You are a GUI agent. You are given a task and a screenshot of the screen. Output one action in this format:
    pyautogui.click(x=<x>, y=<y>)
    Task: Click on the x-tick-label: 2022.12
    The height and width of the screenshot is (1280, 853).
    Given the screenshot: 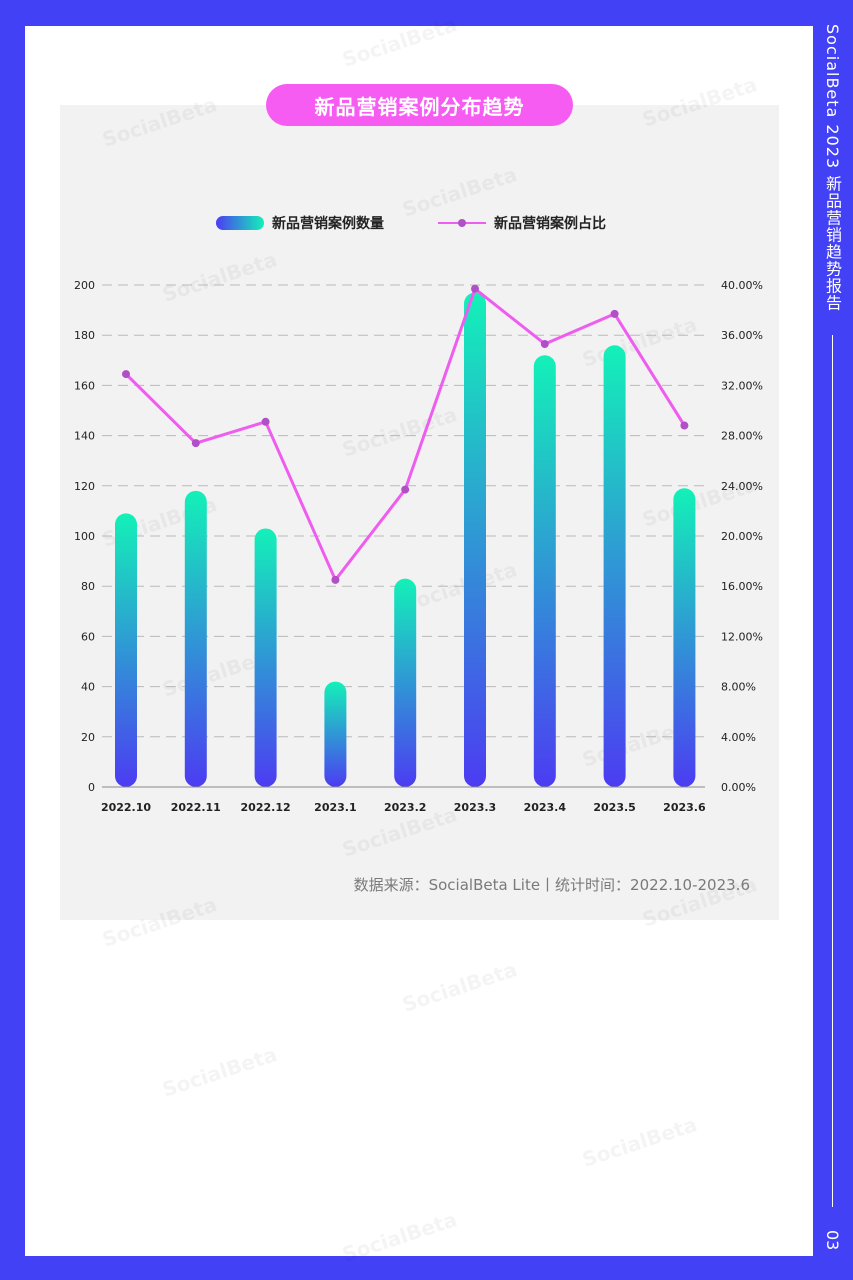 What is the action you would take?
    pyautogui.click(x=266, y=807)
    